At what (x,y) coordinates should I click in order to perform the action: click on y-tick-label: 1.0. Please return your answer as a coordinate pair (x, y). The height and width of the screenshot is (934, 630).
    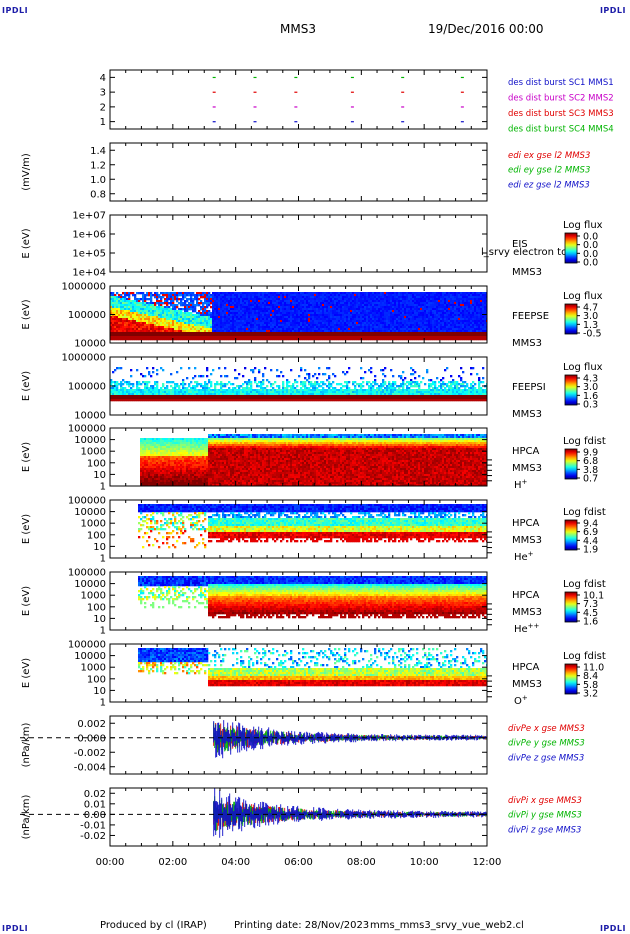
    Looking at the image, I should click on (98, 180).